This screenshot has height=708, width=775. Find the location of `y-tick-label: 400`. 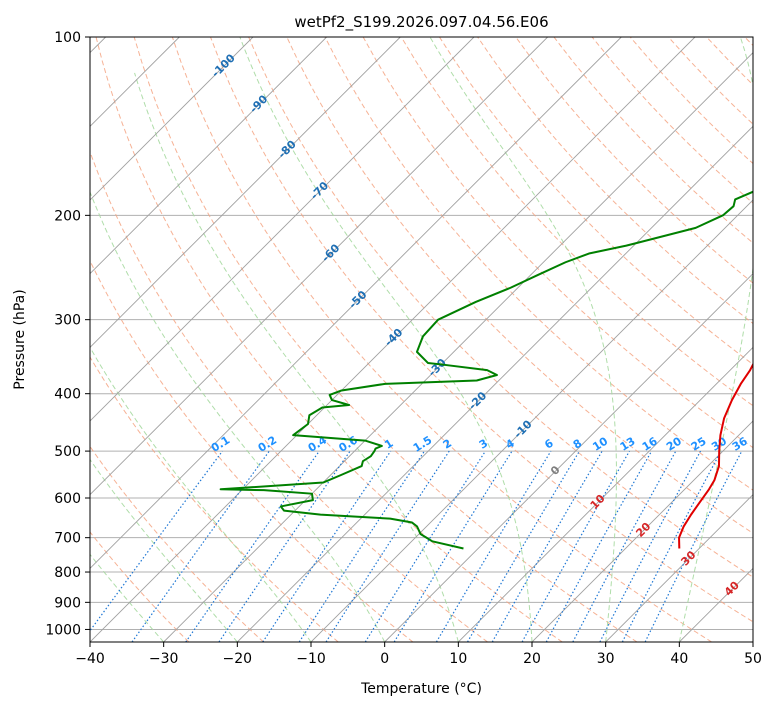

y-tick-label: 400 is located at coordinates (67, 395).